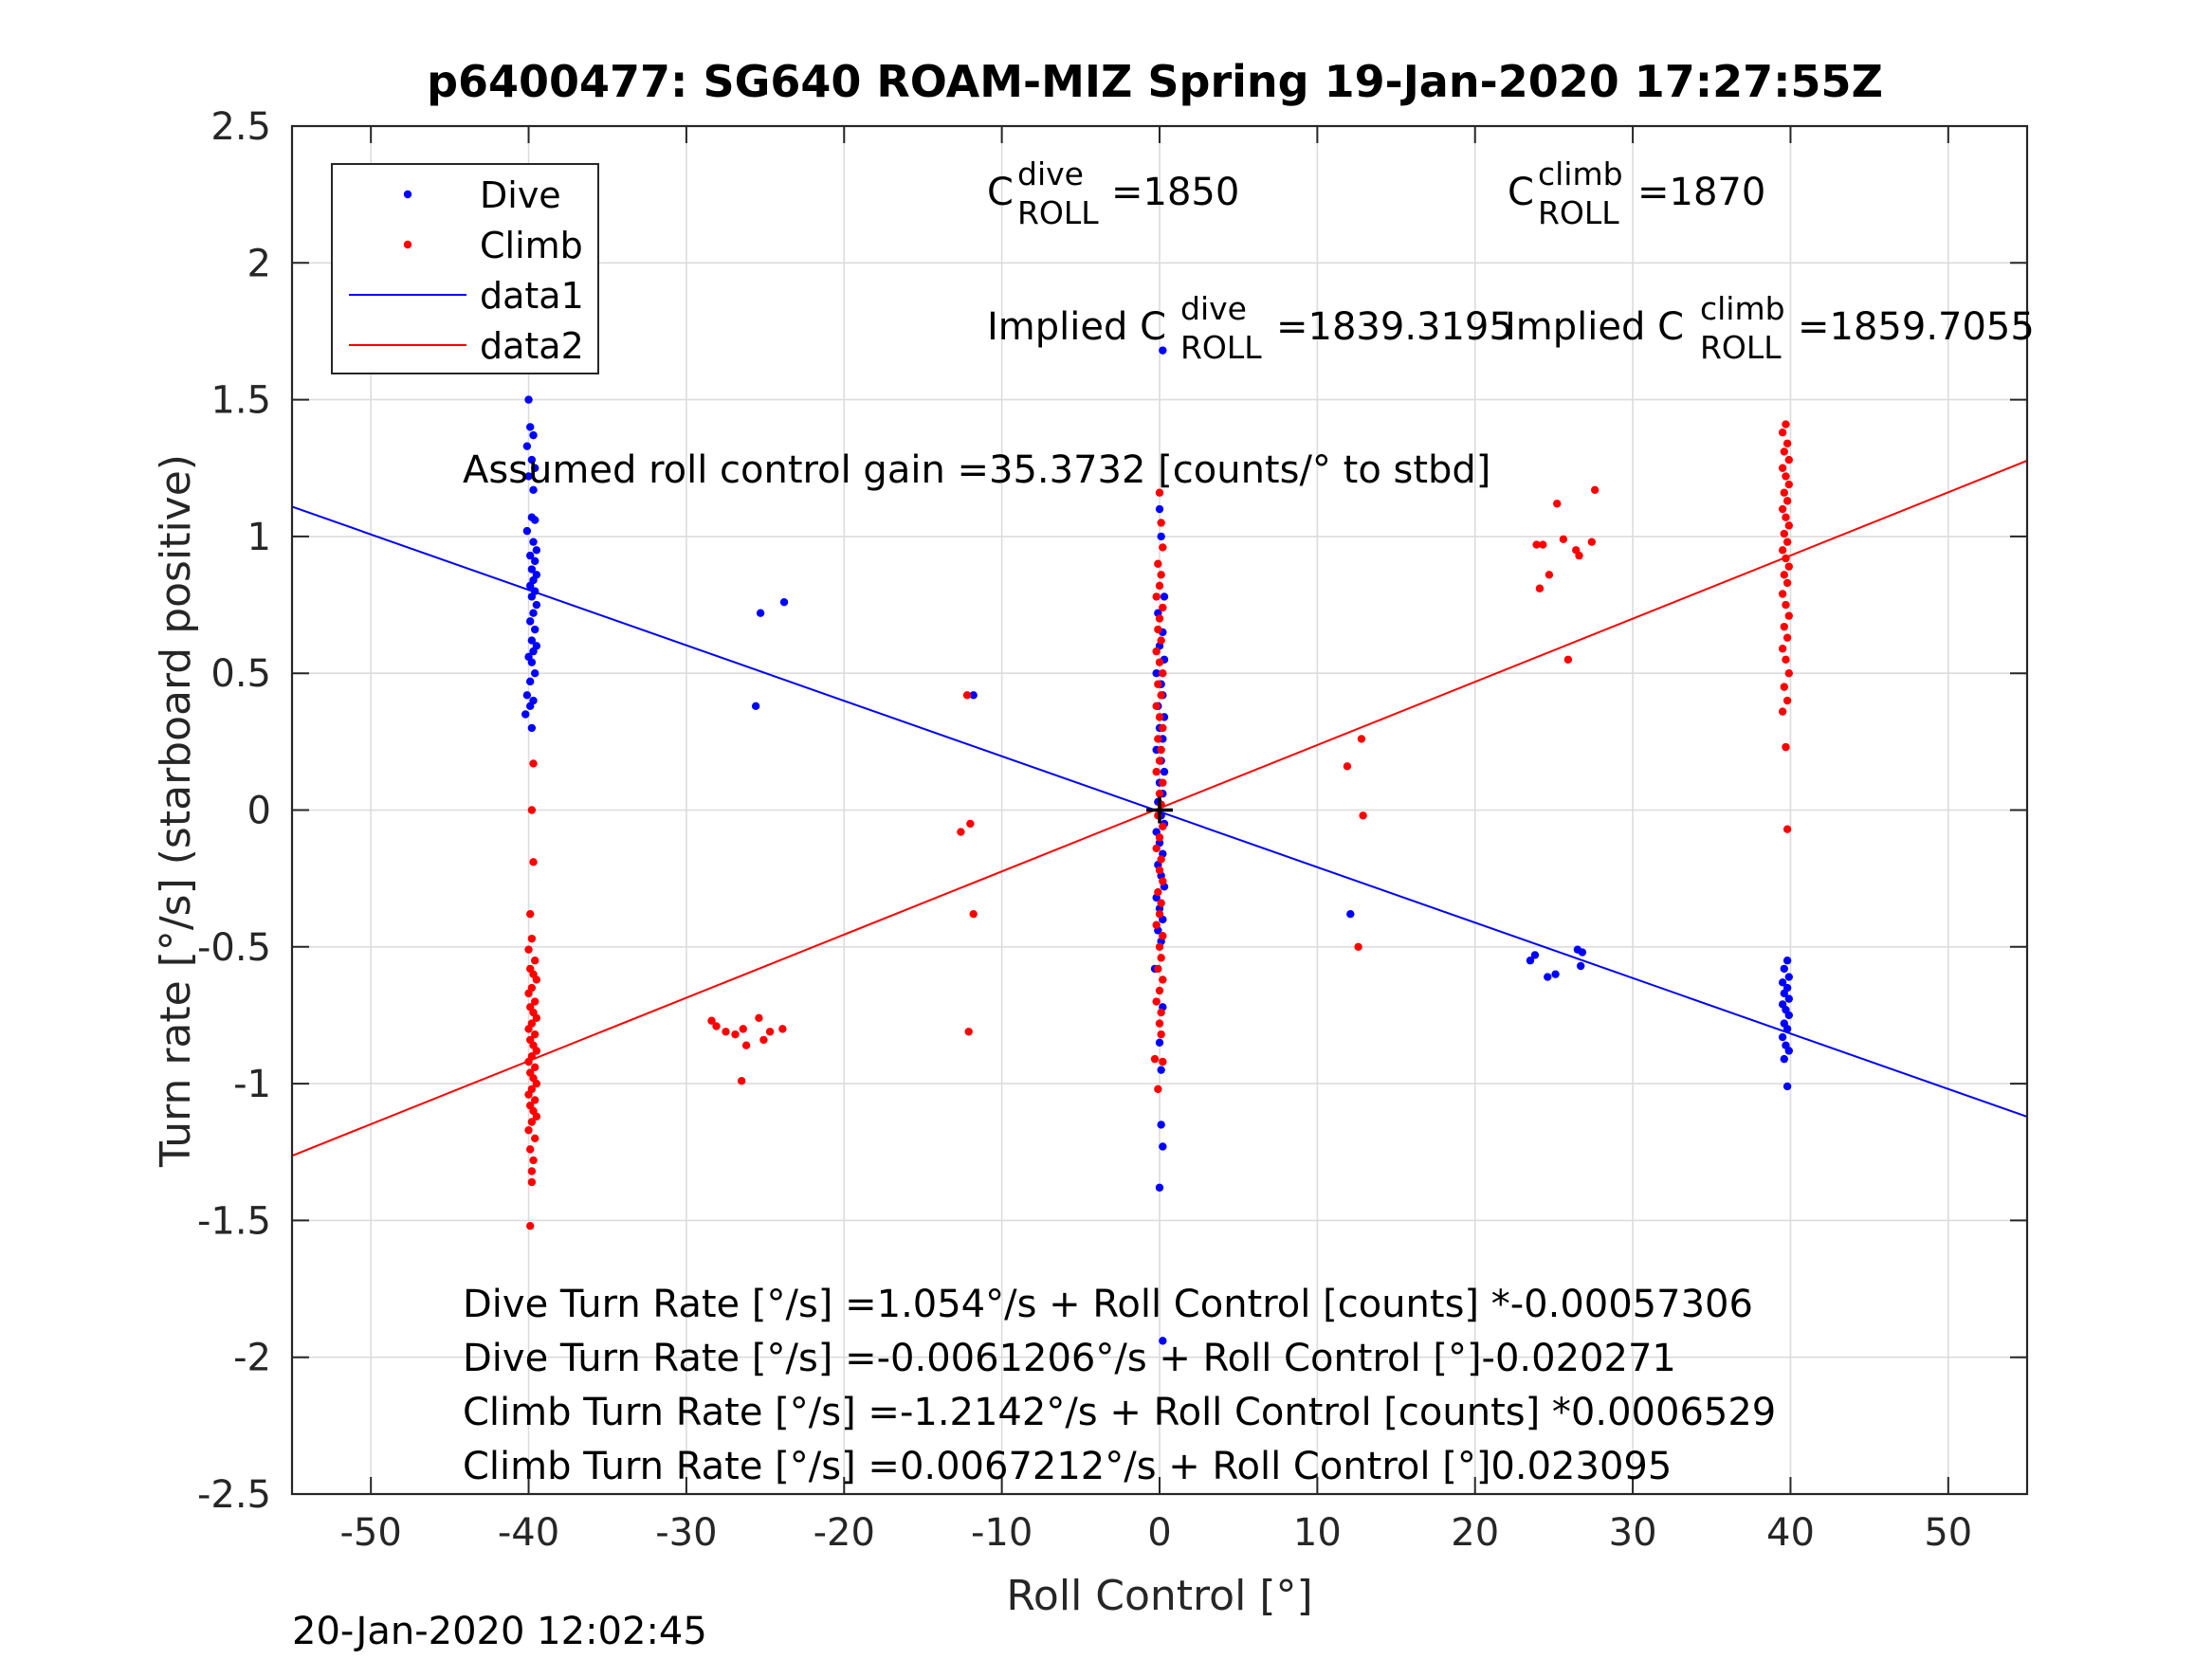  I want to click on x-tick-label: -40, so click(528, 1533).